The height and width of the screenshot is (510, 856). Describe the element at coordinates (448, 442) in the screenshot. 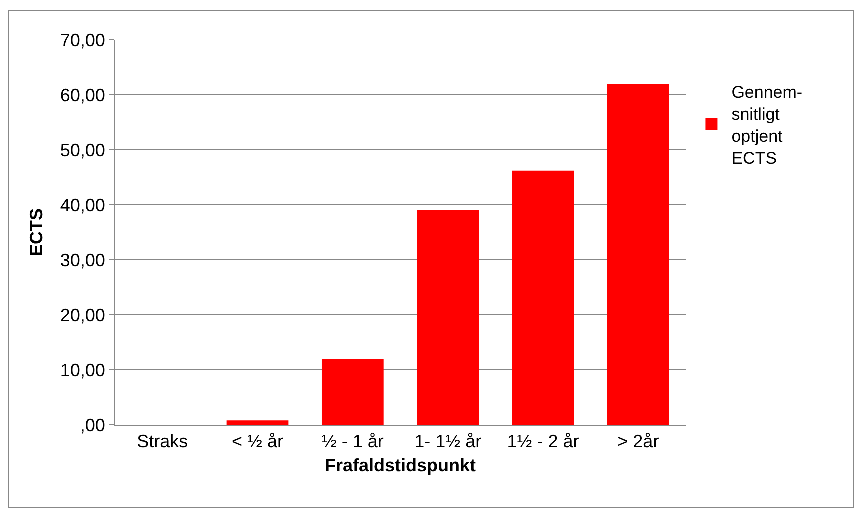

I see `x-tick-label: 1- 1½ år` at that location.